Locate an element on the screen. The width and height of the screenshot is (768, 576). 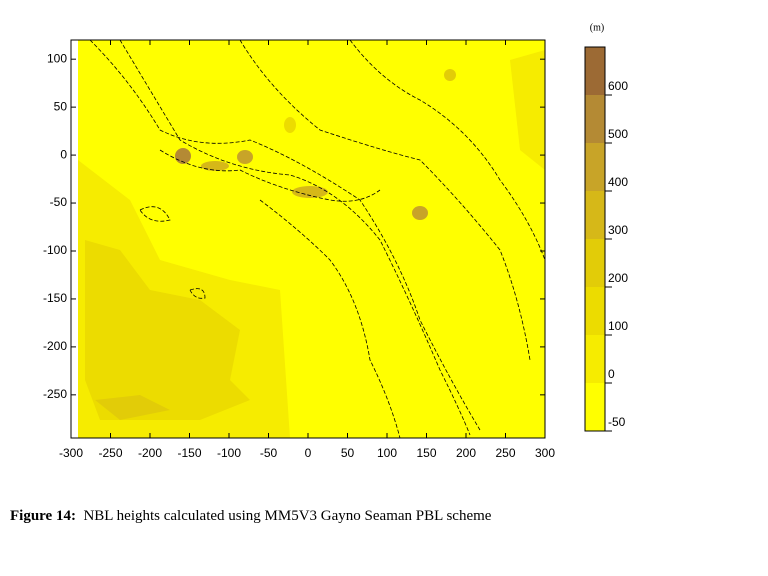
y-tick-label: -200 is located at coordinates (55, 346).